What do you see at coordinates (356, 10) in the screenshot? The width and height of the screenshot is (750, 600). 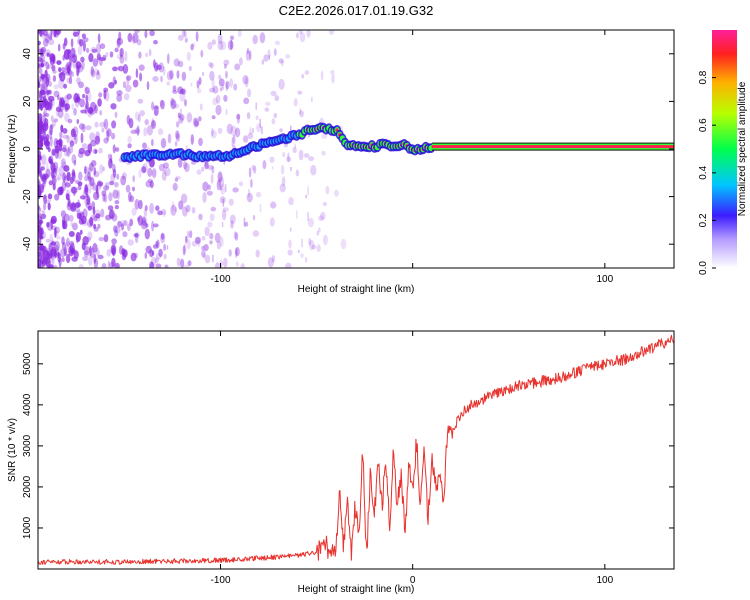 I see `figure-title: C2E2.2026.017.01.19.G32` at bounding box center [356, 10].